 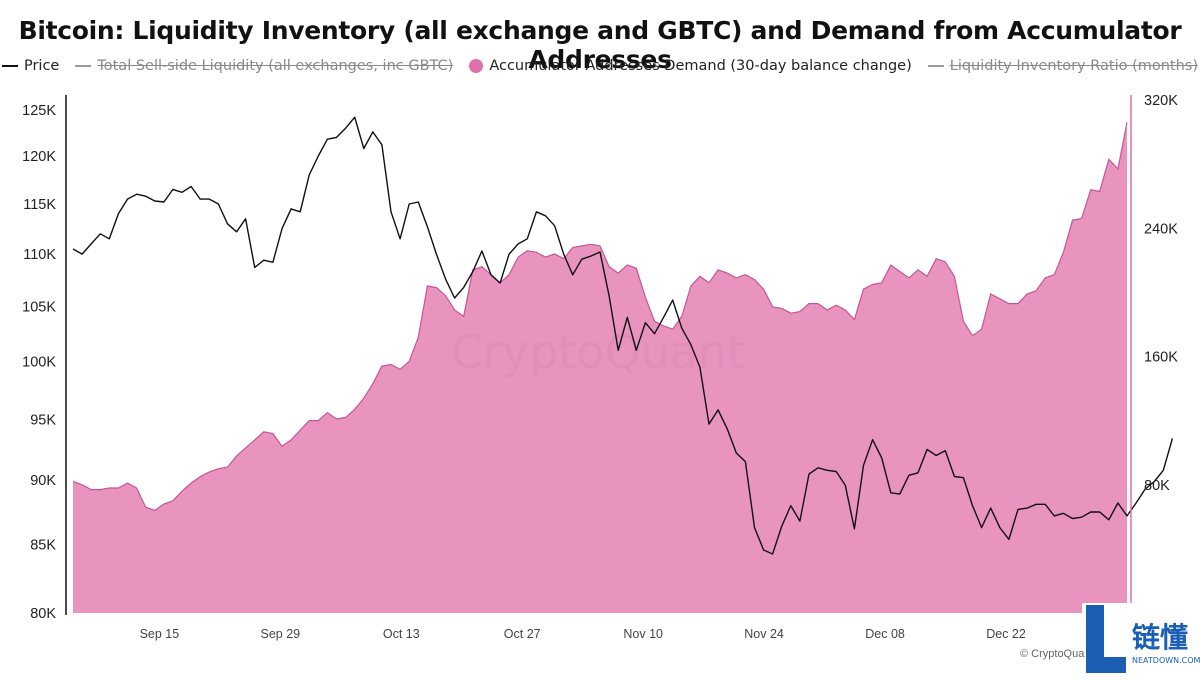 What do you see at coordinates (39, 157) in the screenshot?
I see `y-left-tick-label: 120K` at bounding box center [39, 157].